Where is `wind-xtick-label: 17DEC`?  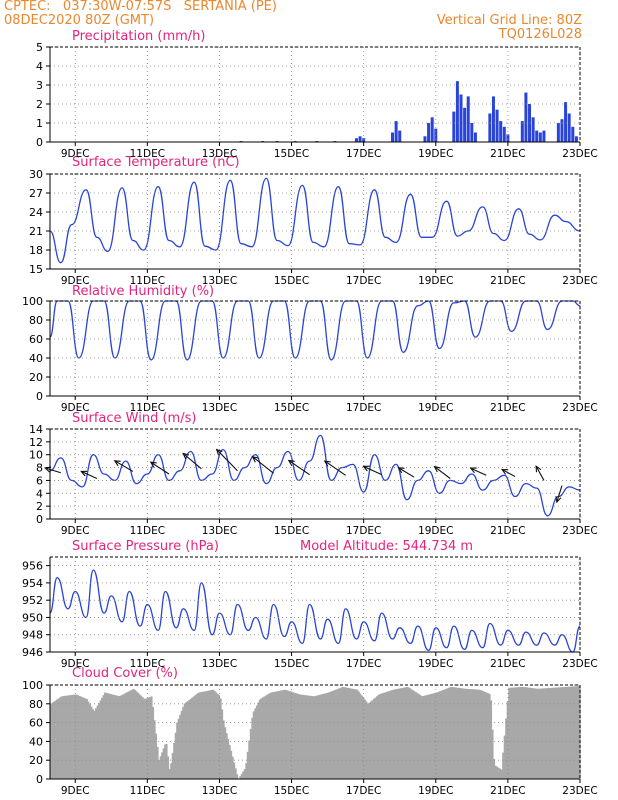 wind-xtick-label: 17DEC is located at coordinates (363, 531).